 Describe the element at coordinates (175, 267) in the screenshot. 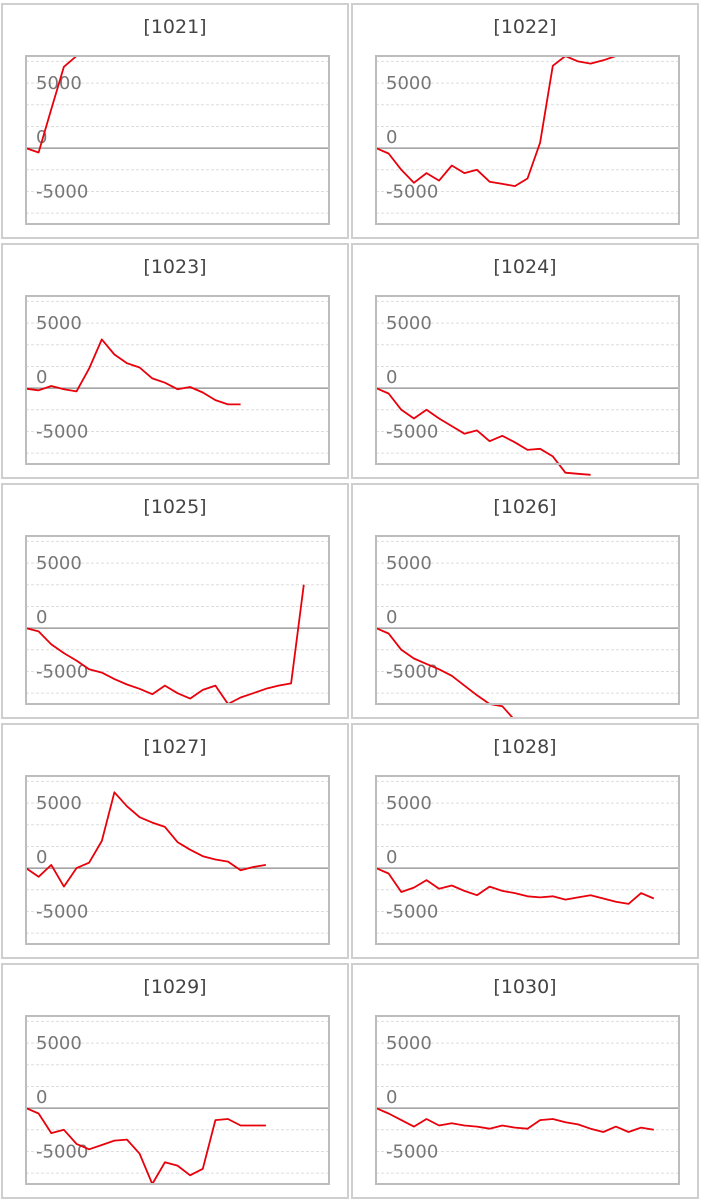

I see `chart-title: [1023]` at that location.